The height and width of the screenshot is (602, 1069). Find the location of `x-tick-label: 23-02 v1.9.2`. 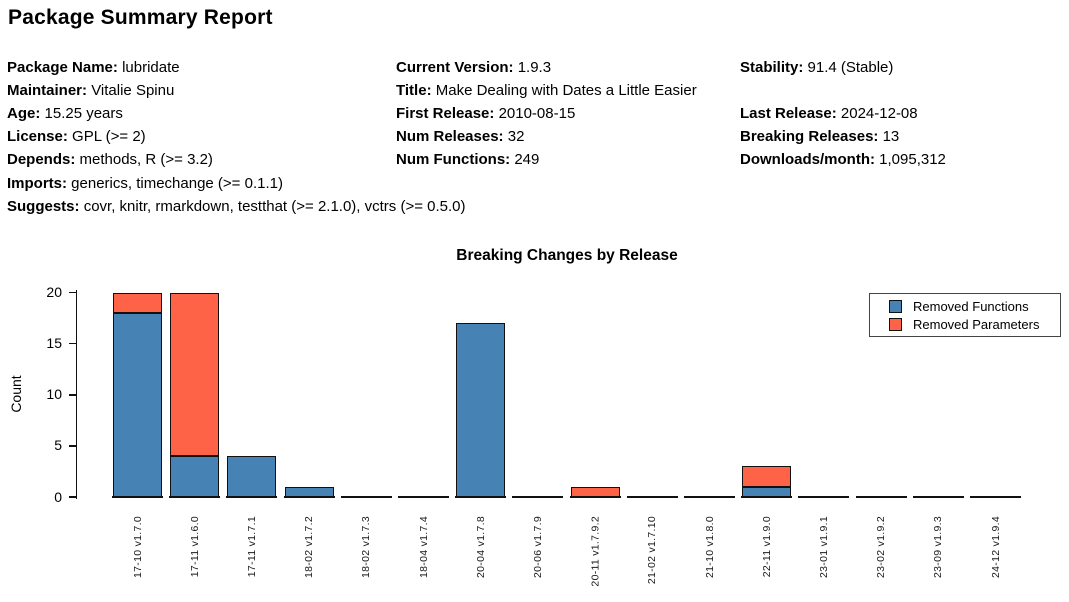

x-tick-label: 23-02 v1.9.2 is located at coordinates (881, 547).